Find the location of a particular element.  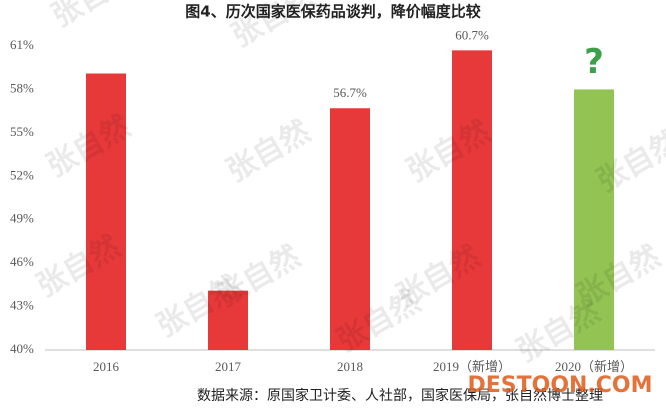

value-label: 56.7% is located at coordinates (350, 92).